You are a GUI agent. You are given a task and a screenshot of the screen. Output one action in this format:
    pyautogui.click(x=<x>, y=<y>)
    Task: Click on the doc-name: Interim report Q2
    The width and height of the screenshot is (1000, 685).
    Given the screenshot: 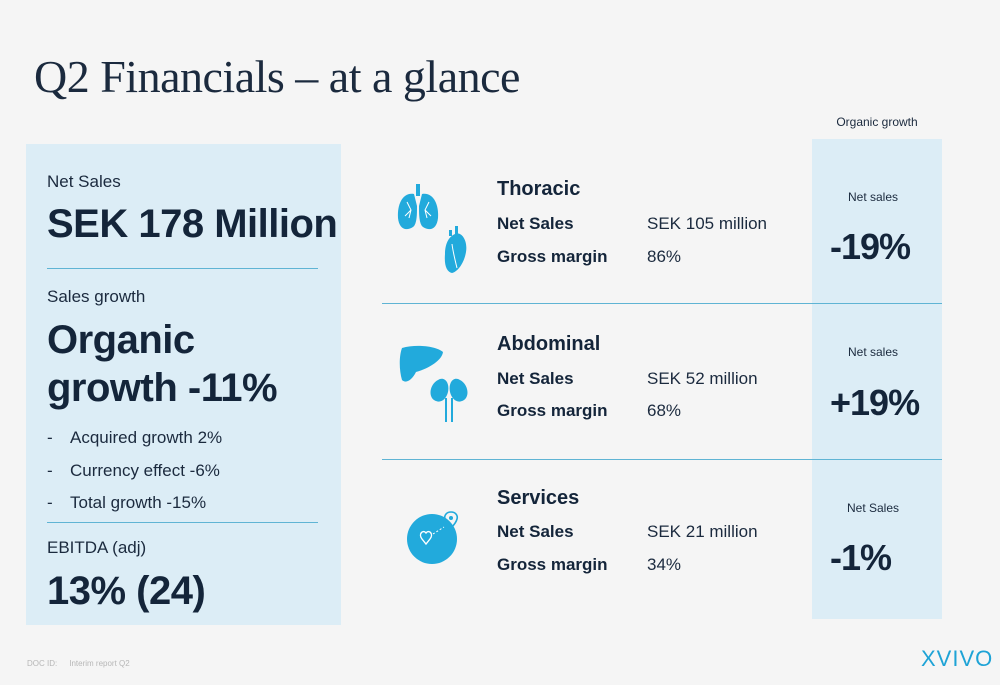 What is the action you would take?
    pyautogui.click(x=99, y=663)
    